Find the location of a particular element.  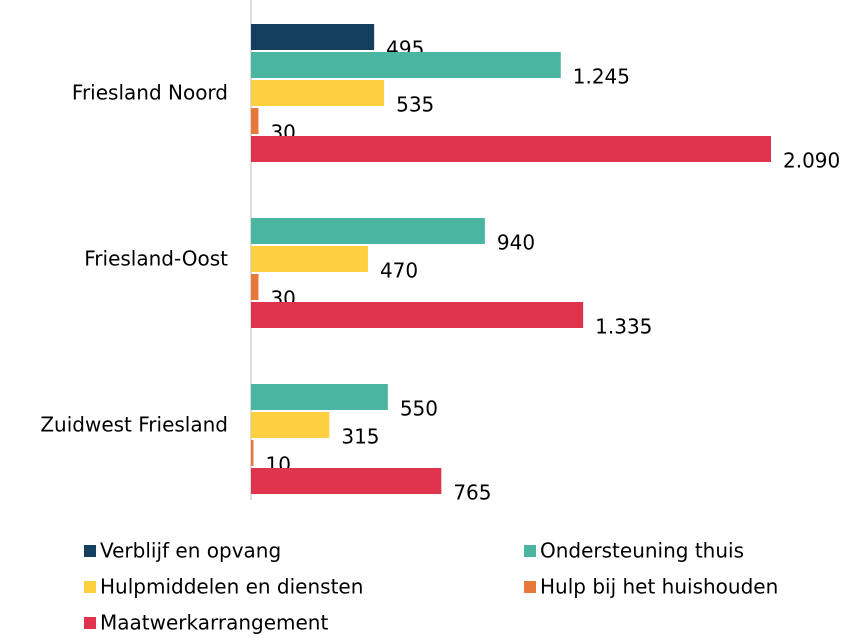

legend-label: Verblijf en opvang is located at coordinates (190, 551).